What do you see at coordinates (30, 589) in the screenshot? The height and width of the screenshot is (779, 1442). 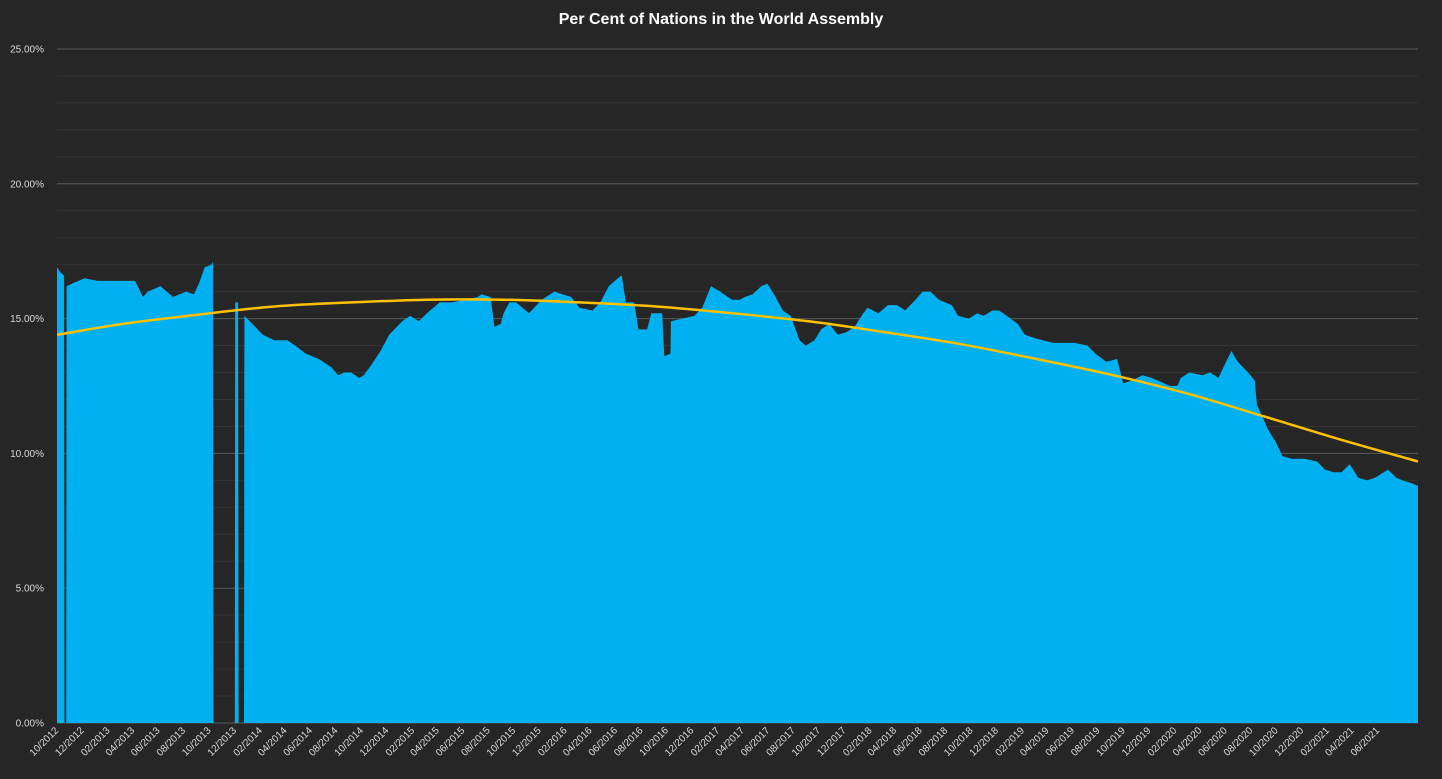 I see `y-tick-label: 5.00%` at bounding box center [30, 589].